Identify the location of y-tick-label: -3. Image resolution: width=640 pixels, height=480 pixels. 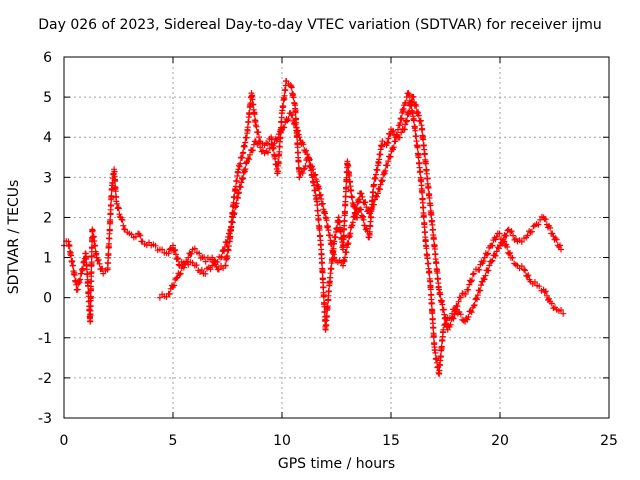
(45, 419).